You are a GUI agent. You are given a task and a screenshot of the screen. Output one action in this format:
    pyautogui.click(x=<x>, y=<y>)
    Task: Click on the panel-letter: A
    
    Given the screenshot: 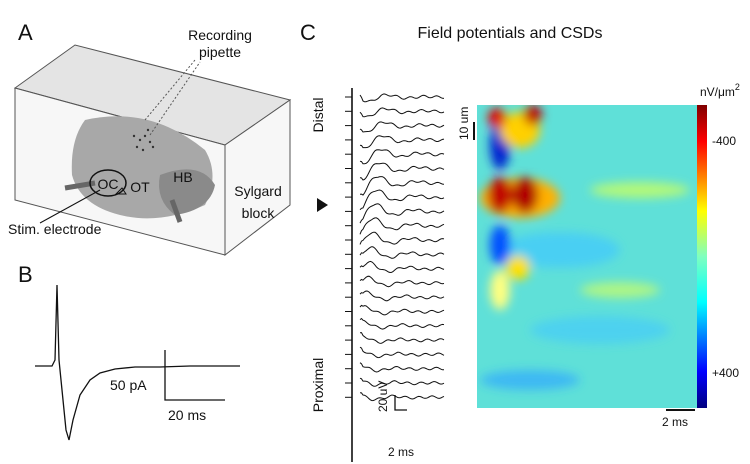 What is the action you would take?
    pyautogui.click(x=25, y=32)
    